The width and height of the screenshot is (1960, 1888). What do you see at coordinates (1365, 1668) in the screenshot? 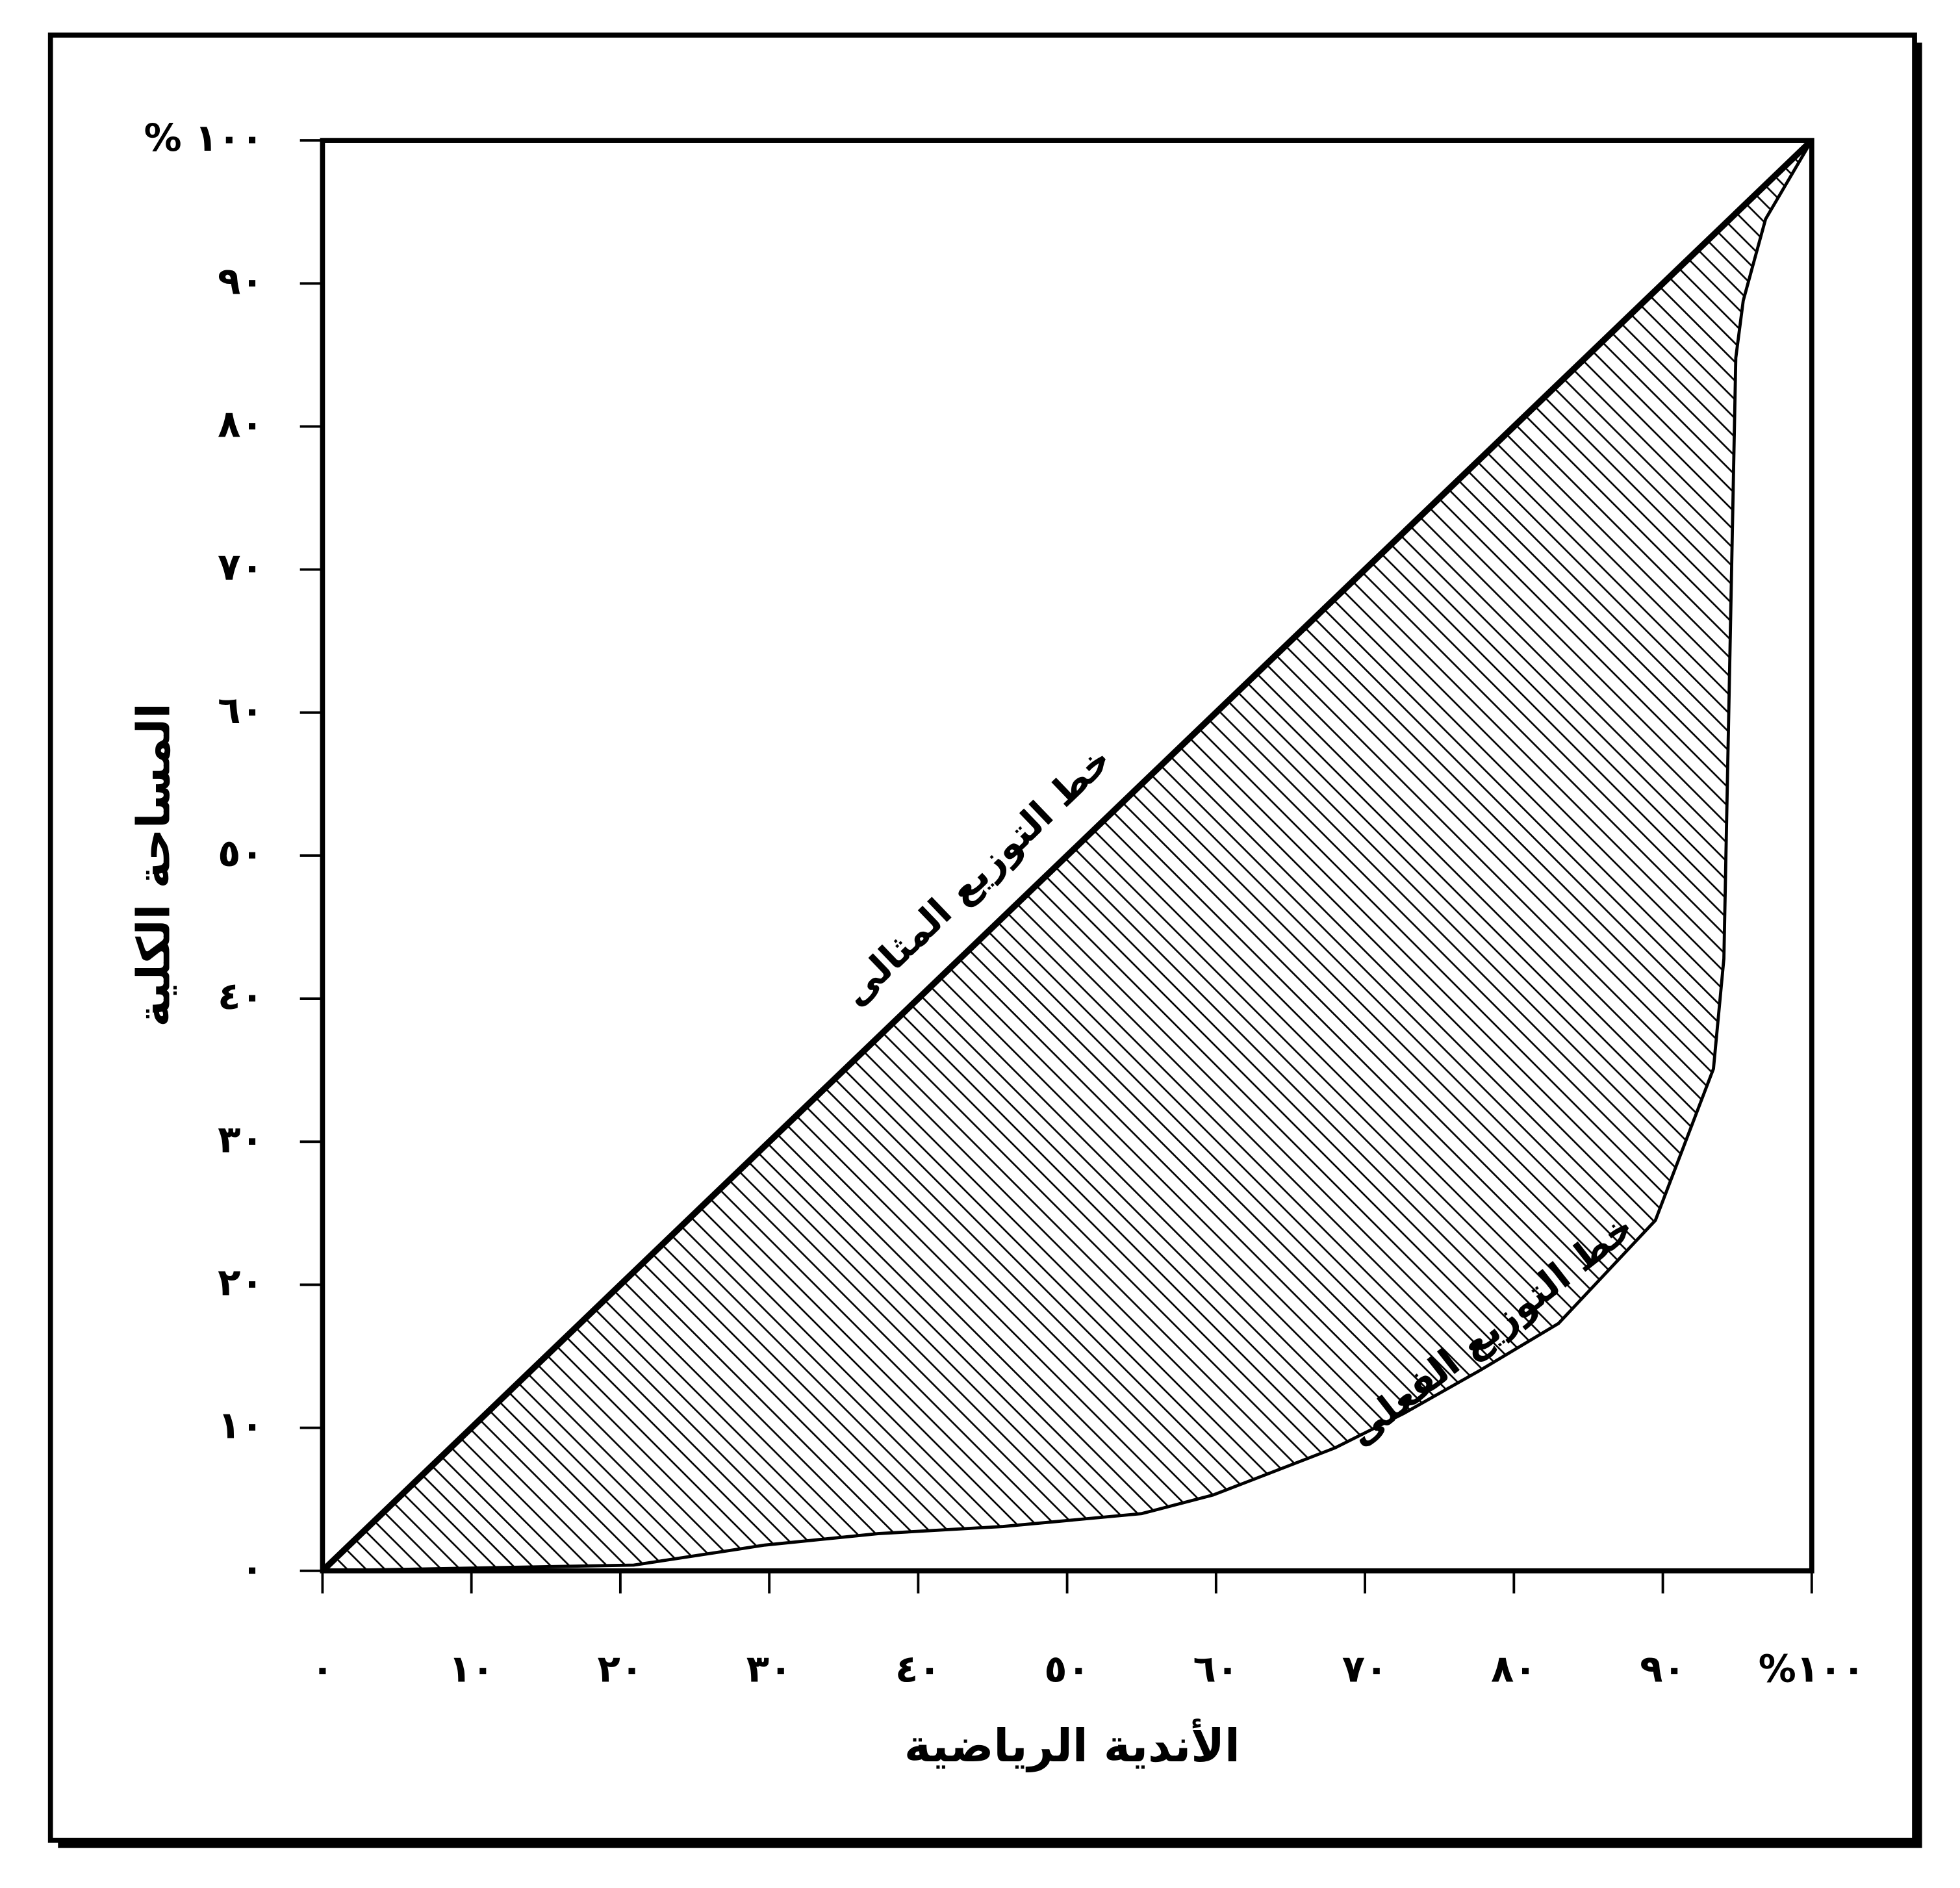
I see `x-tick-label: ٧٠` at bounding box center [1365, 1668].